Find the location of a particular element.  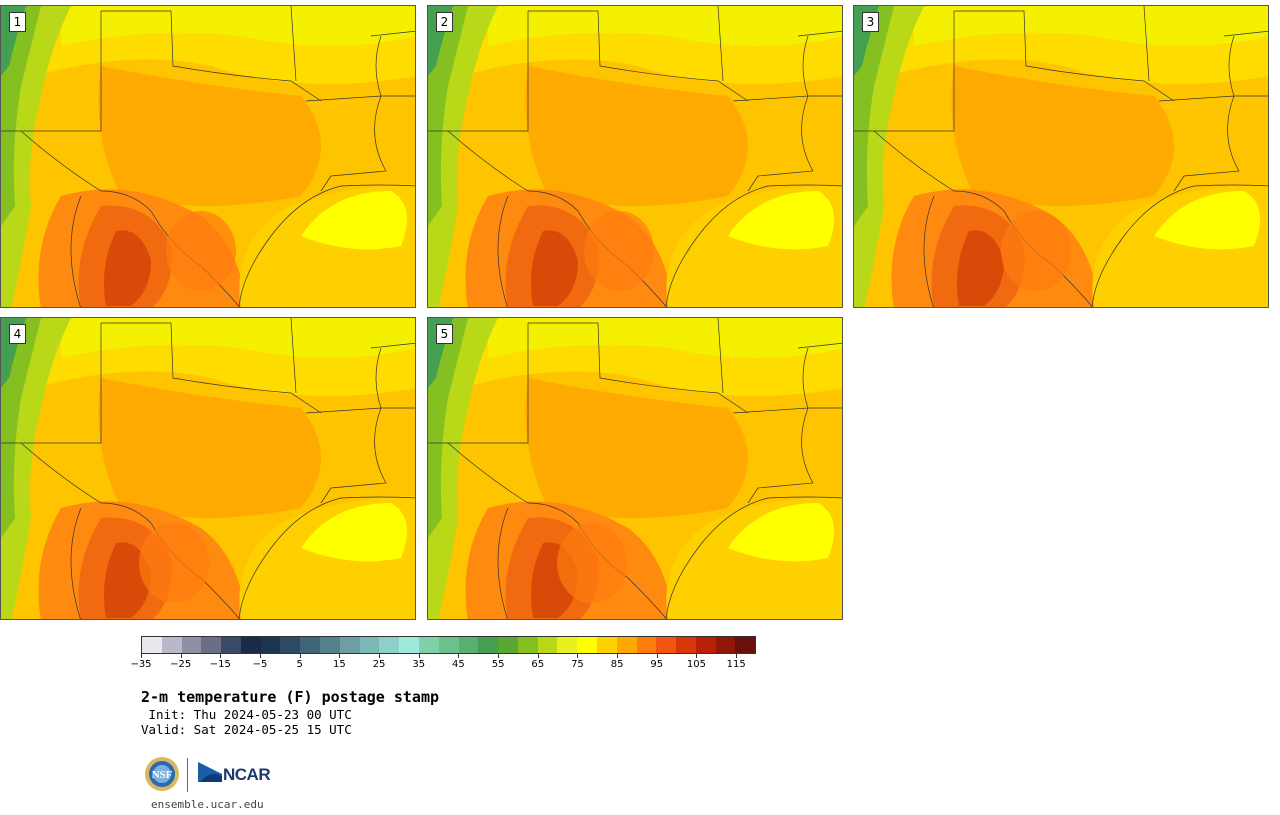

nsf-logo-icon: NSF is located at coordinates (162, 774).